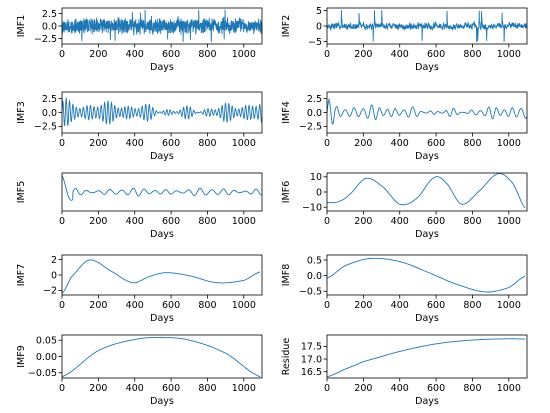 This screenshot has width=550, height=413. I want to click on panel-residue: 0 200 400 600 800 1000 17.517.0 16.5 Days Residue, so click(404, 370).